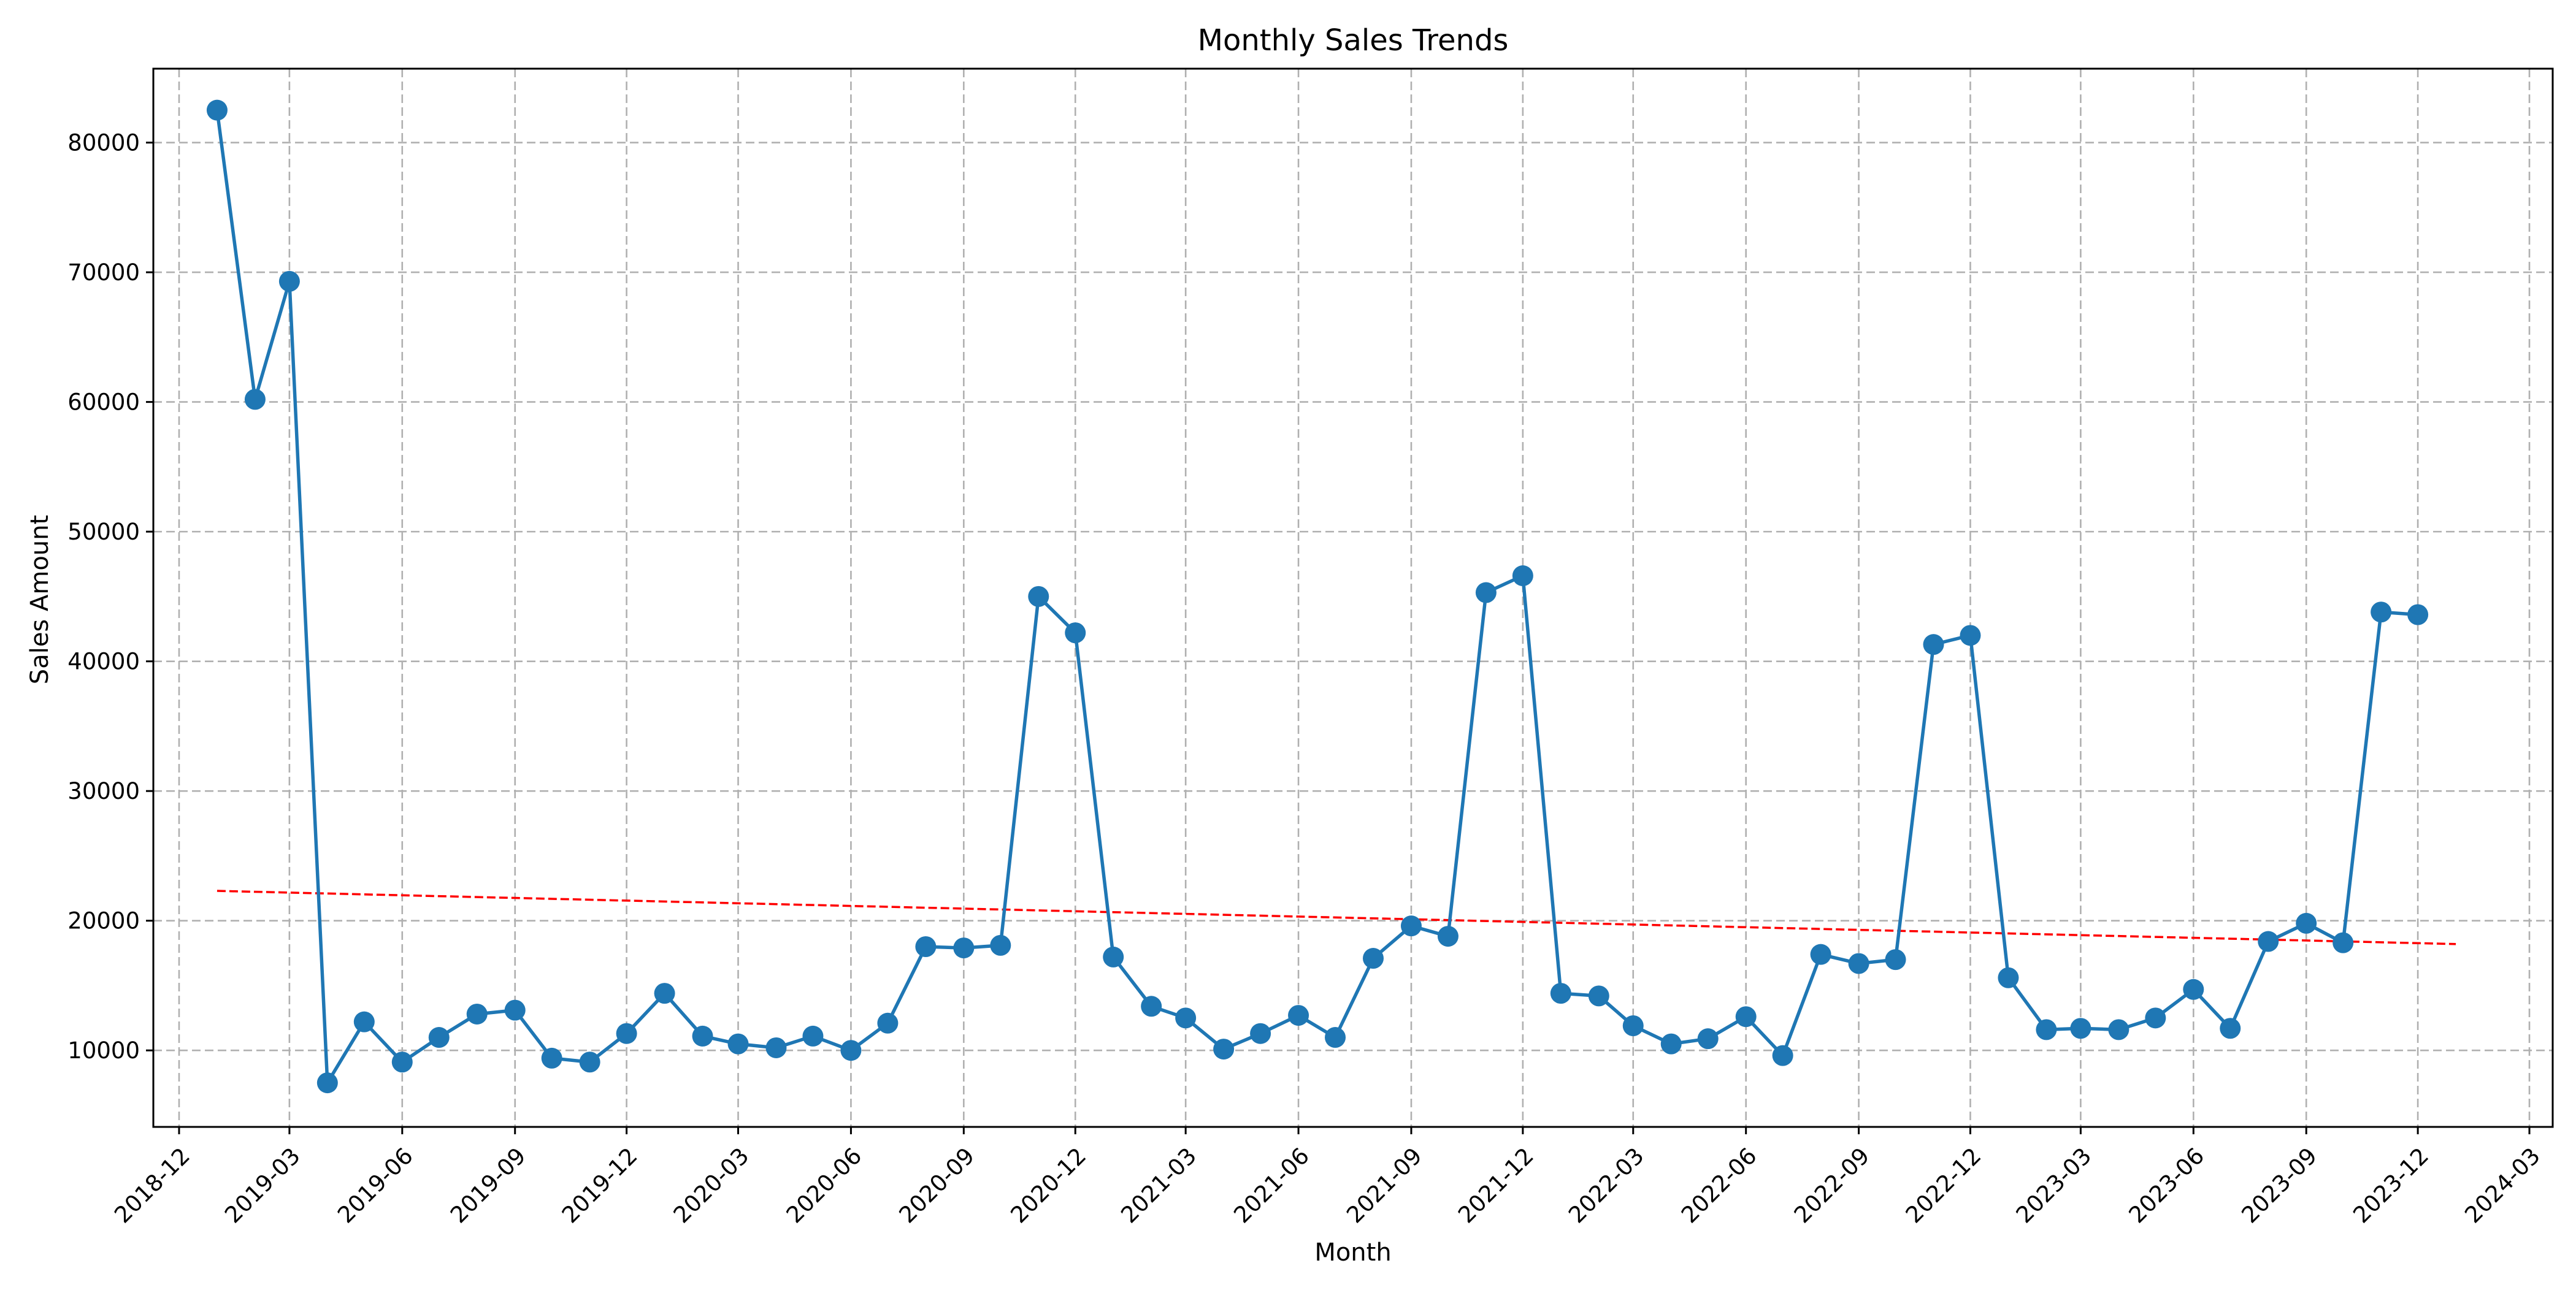  I want to click on x-tick-label: 2023-12, so click(2391, 1186).